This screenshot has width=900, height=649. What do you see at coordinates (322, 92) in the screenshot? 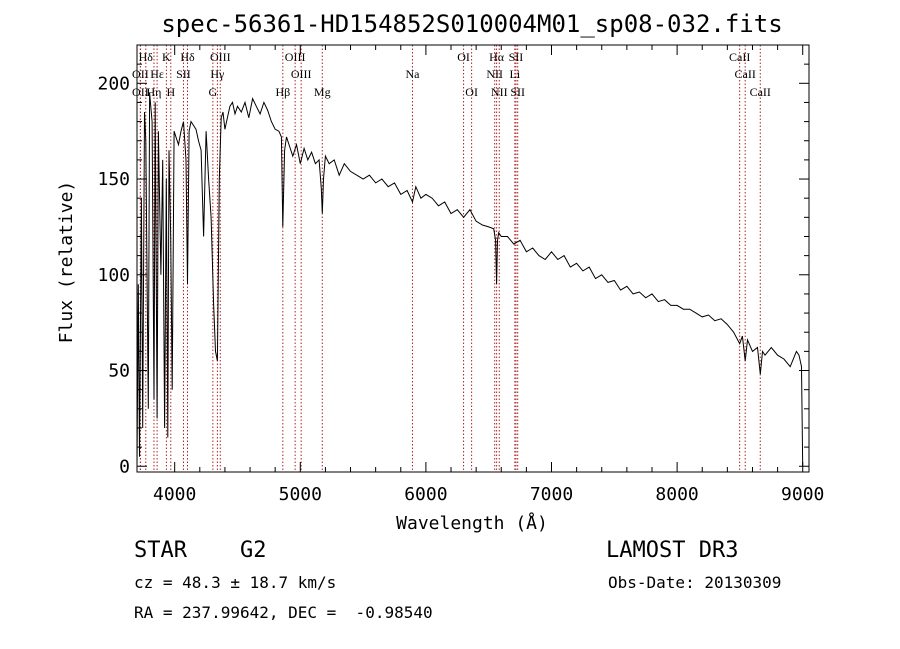
I see `line-label: Mg` at bounding box center [322, 92].